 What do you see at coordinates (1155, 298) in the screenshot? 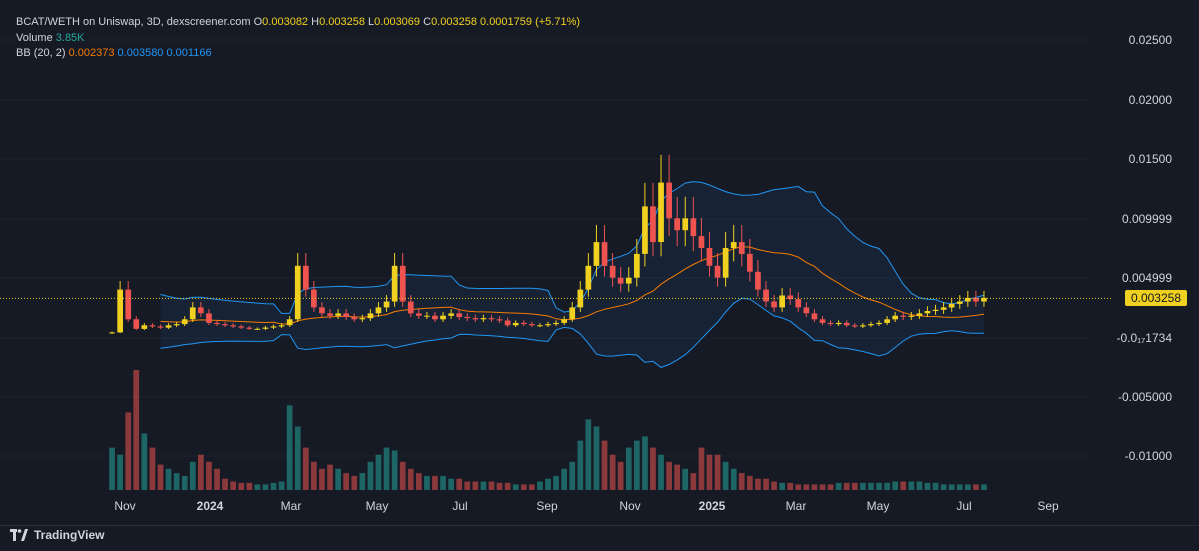
I see `last-price-label: 0.003258` at bounding box center [1155, 298].